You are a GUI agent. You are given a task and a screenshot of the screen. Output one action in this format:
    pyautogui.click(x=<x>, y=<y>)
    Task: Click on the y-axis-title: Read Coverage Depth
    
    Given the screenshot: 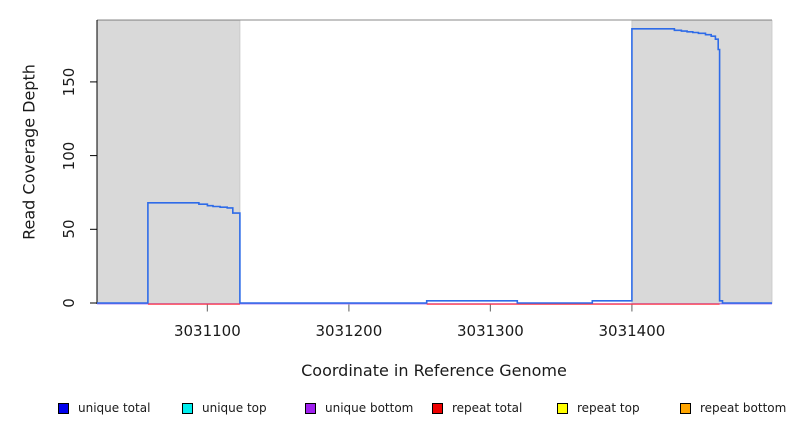 What is the action you would take?
    pyautogui.click(x=29, y=152)
    